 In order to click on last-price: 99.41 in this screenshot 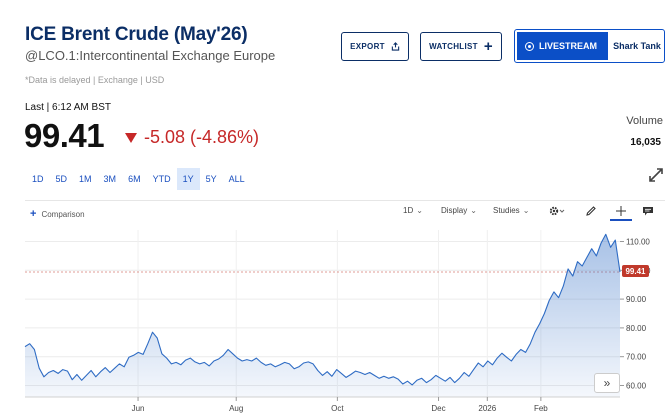, I will do `click(64, 135)`.